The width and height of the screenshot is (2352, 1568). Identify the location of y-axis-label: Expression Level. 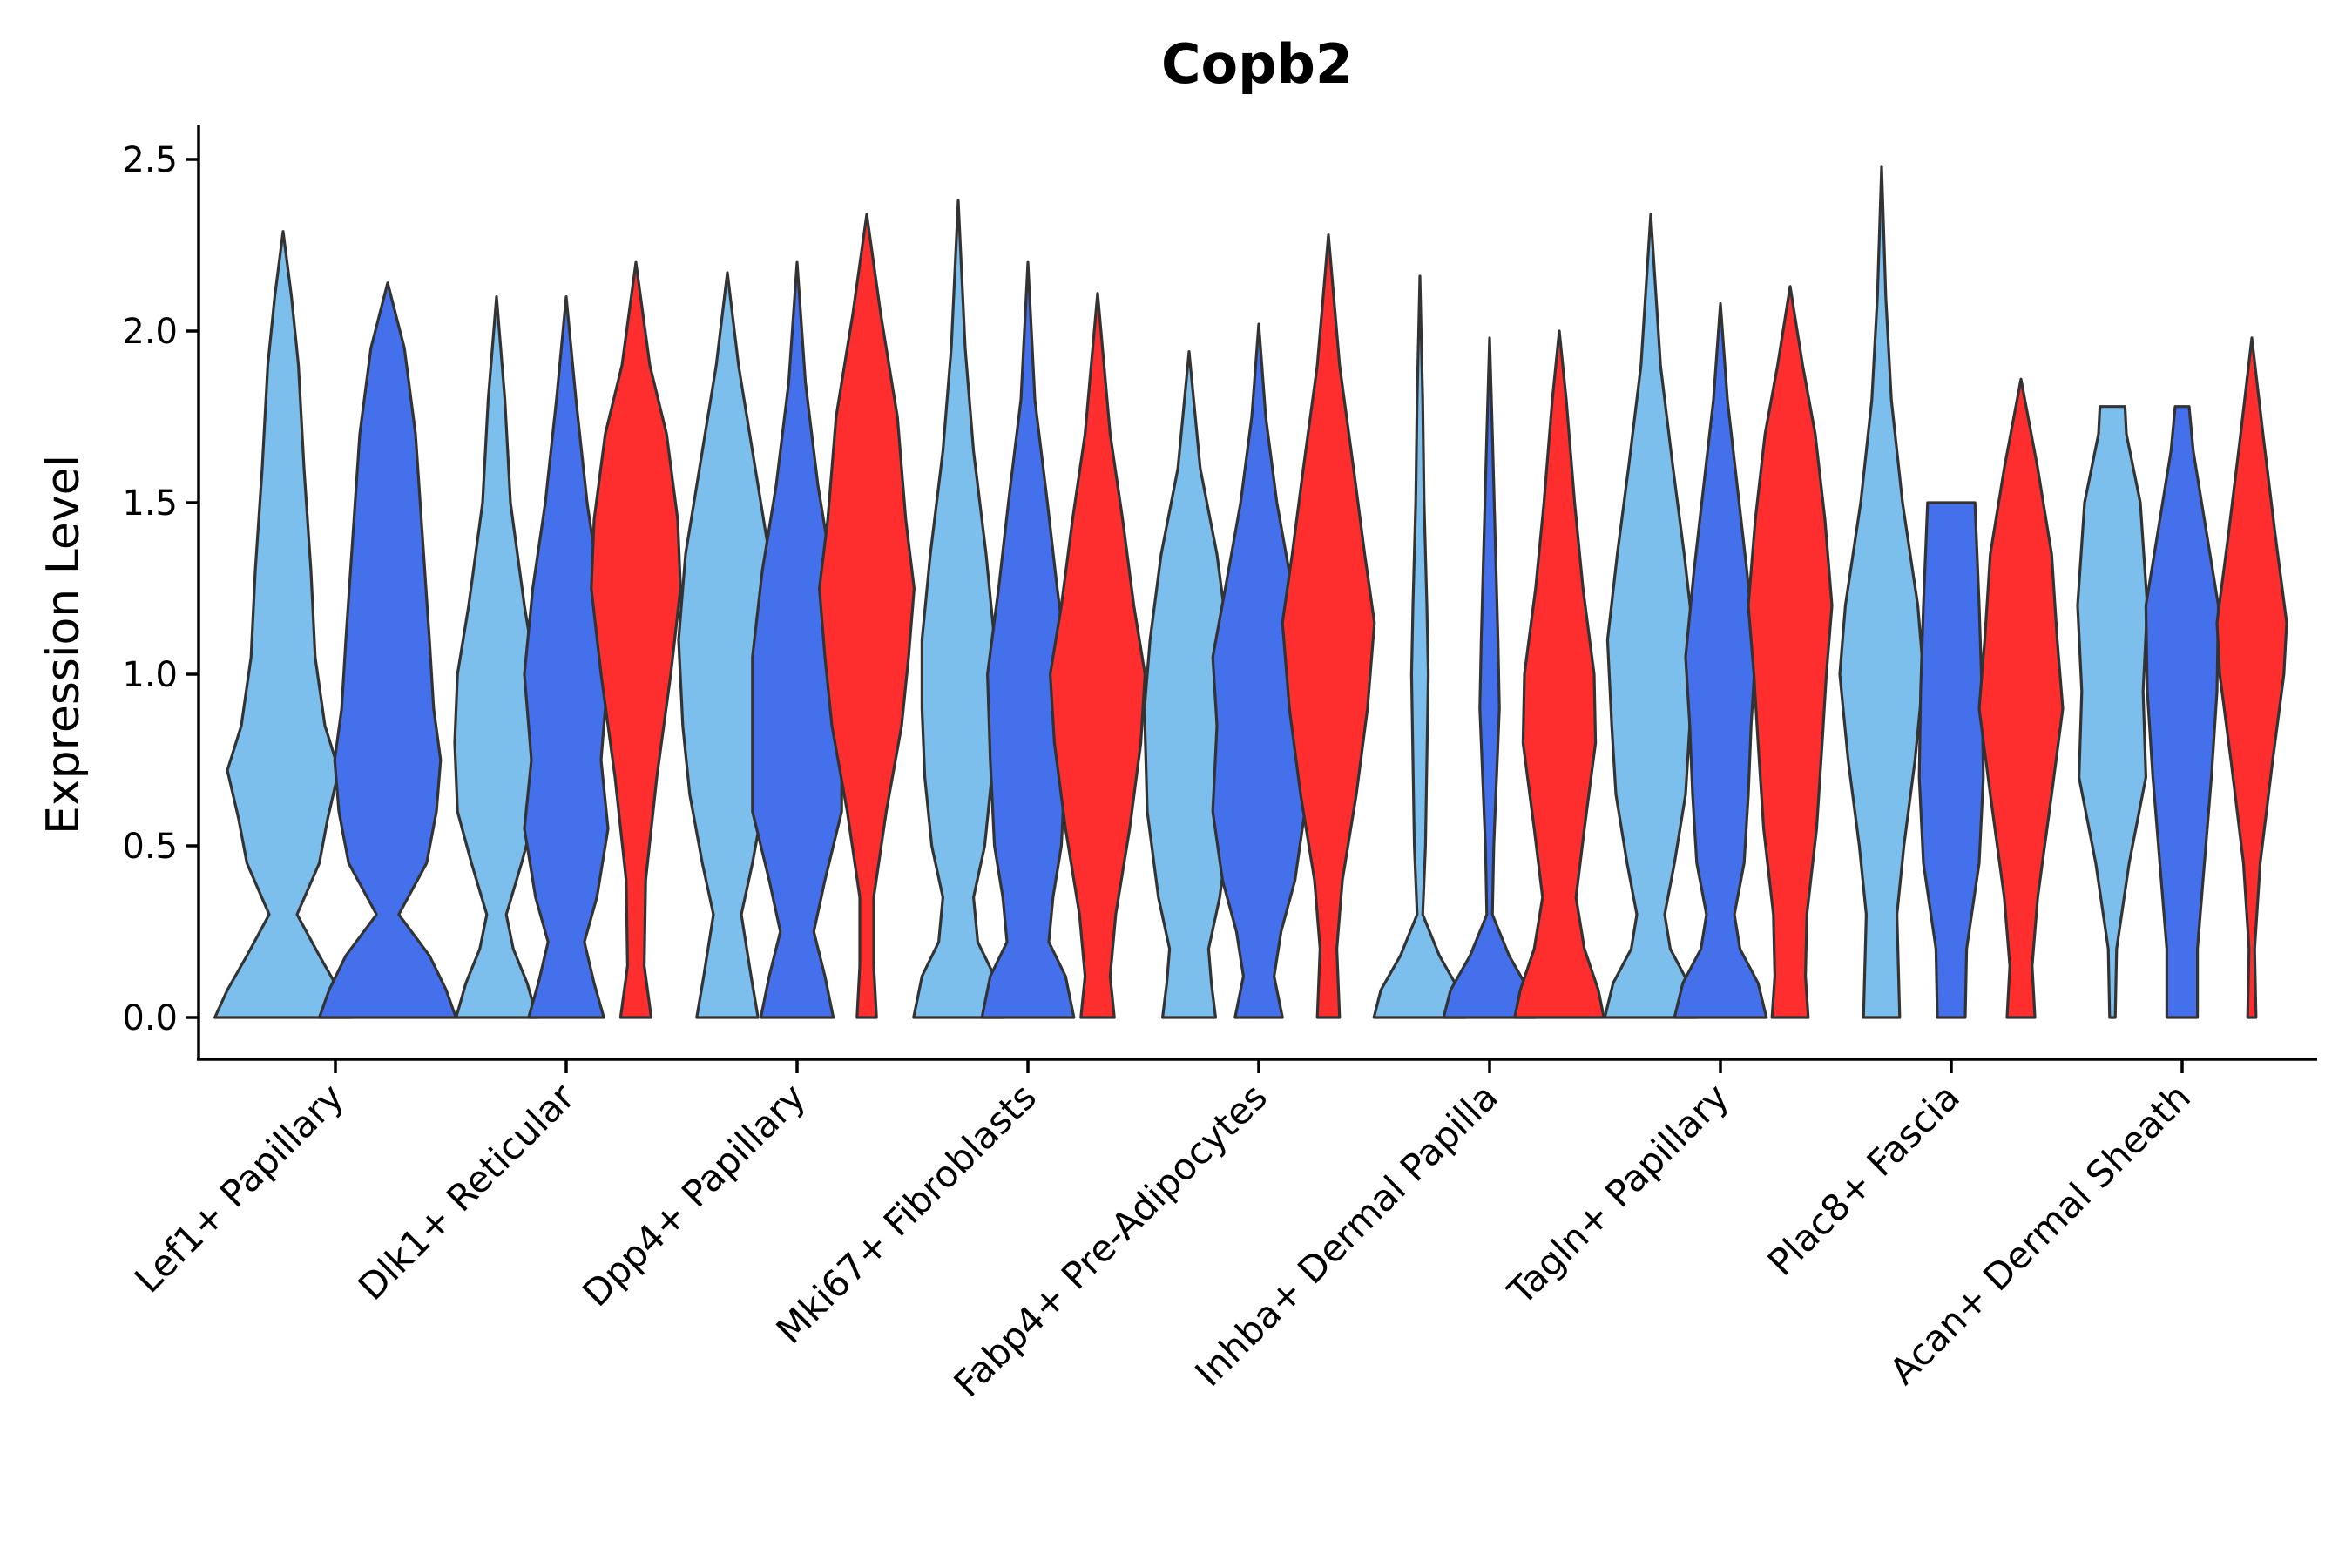
(64, 645).